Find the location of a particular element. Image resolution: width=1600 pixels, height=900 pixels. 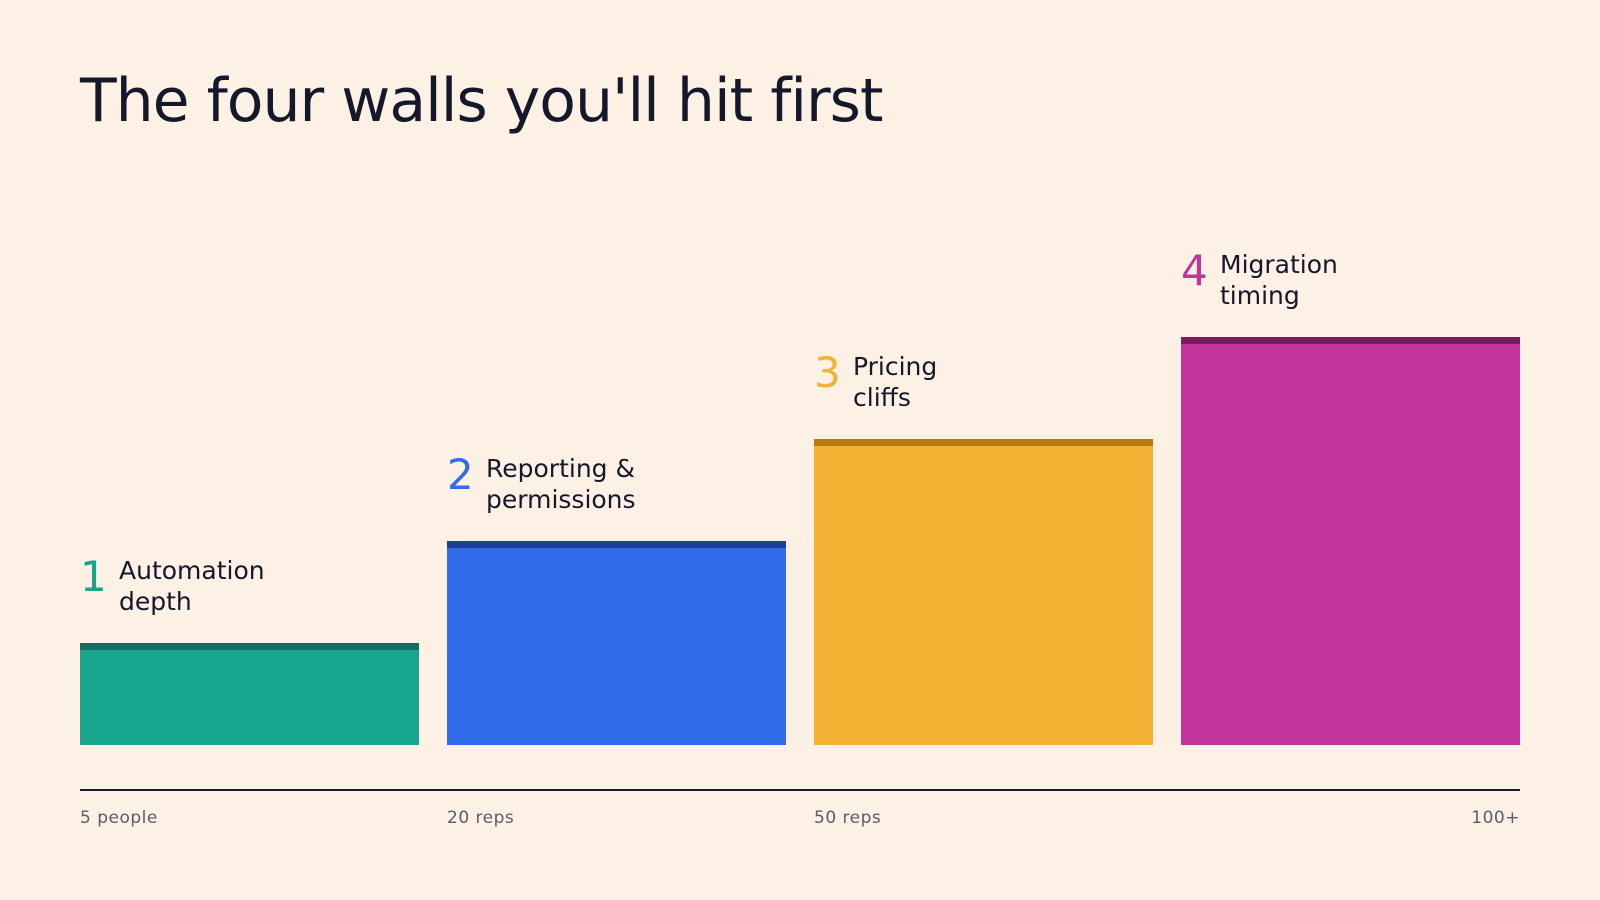

bar-label-4-line-1: Migration is located at coordinates (1279, 264).